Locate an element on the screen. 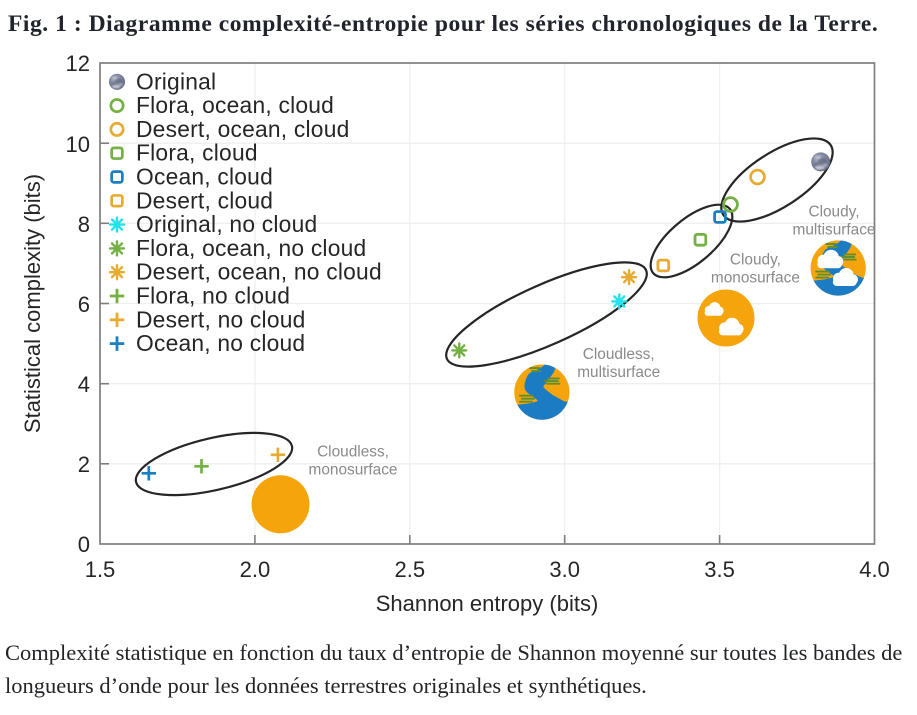 Image resolution: width=917 pixels, height=715 pixels. svg-text: Flora, ocean, cloud is located at coordinates (235, 105).